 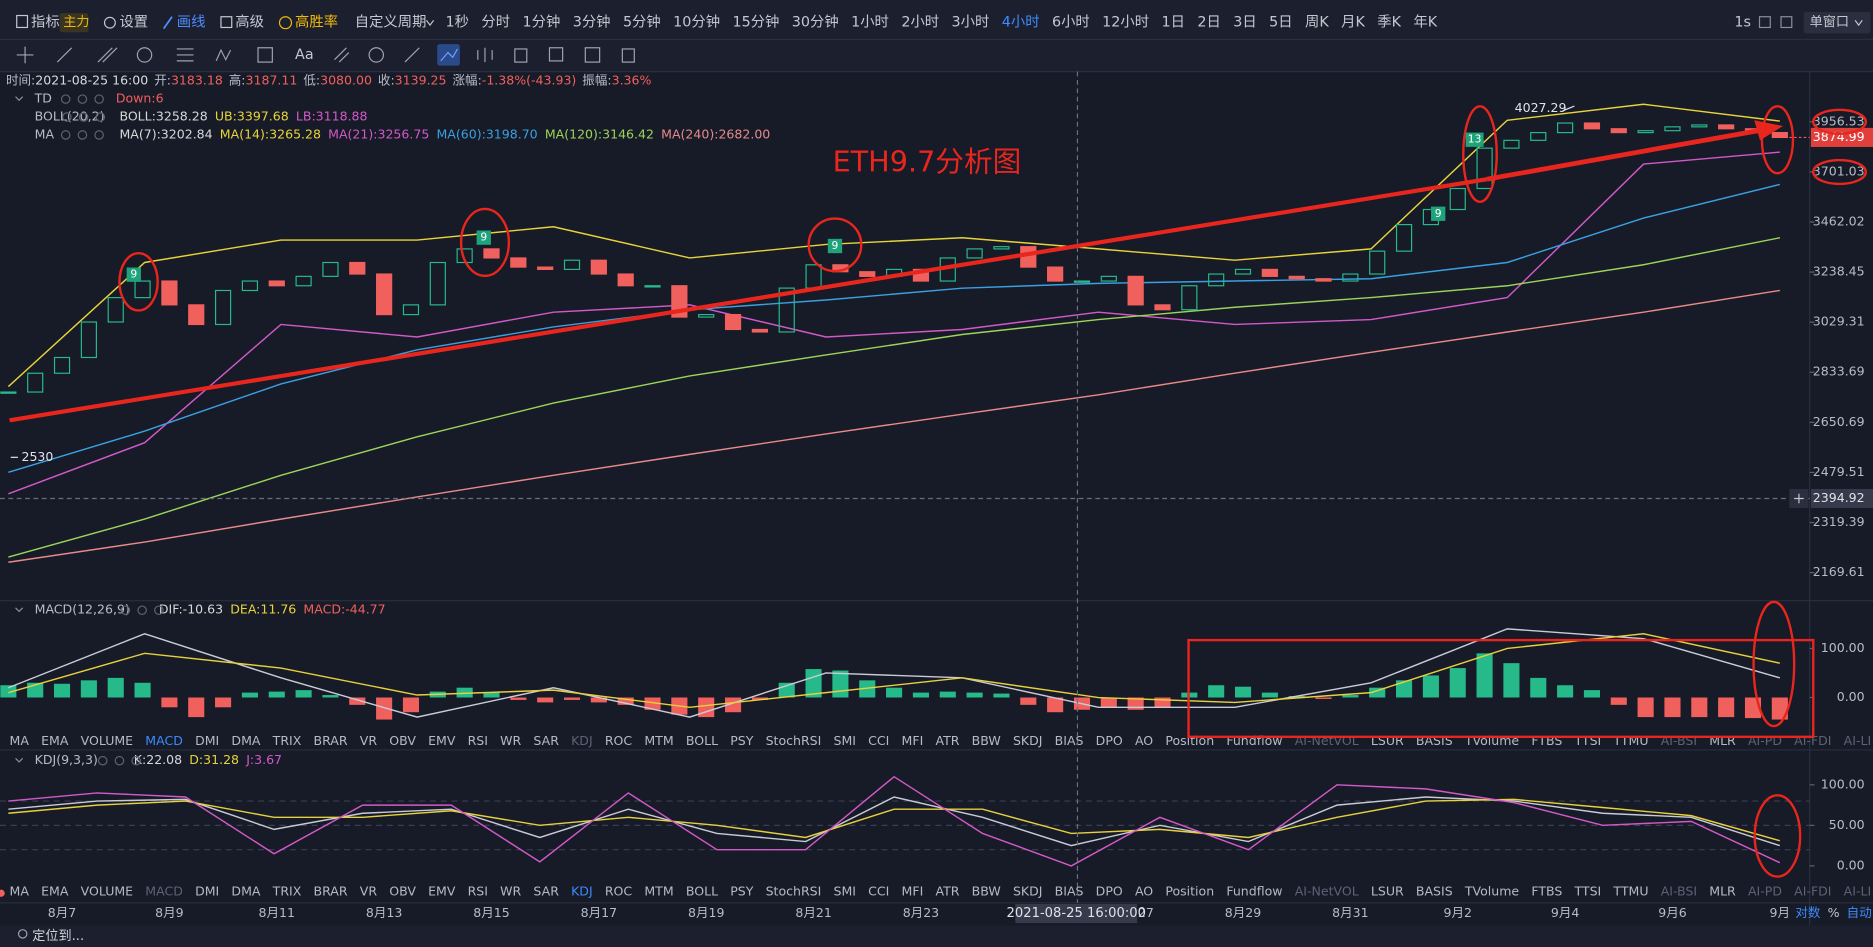 What do you see at coordinates (628, 55) in the screenshot?
I see `delete-tool` at bounding box center [628, 55].